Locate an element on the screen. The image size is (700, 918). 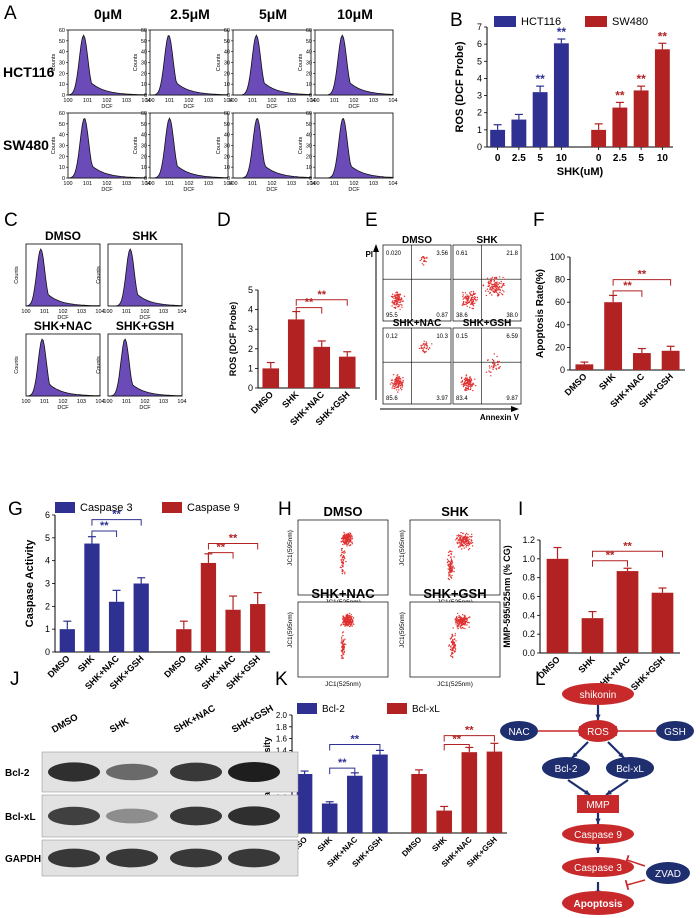
quadrant-value: 85.6 is located at coordinates (392, 399).